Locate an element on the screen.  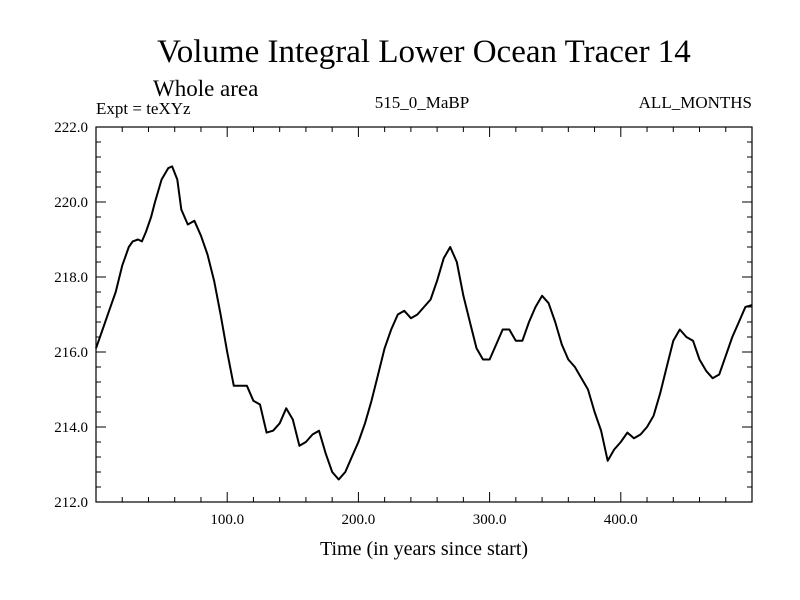
y-tick-label: 222.0 is located at coordinates (71, 128).